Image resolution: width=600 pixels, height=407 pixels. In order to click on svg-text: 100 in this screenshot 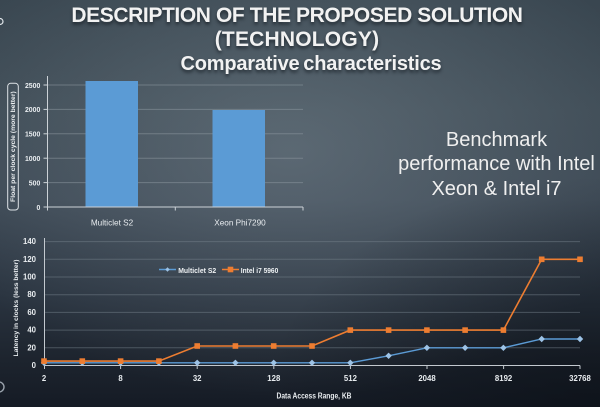, I will do `click(30, 277)`.